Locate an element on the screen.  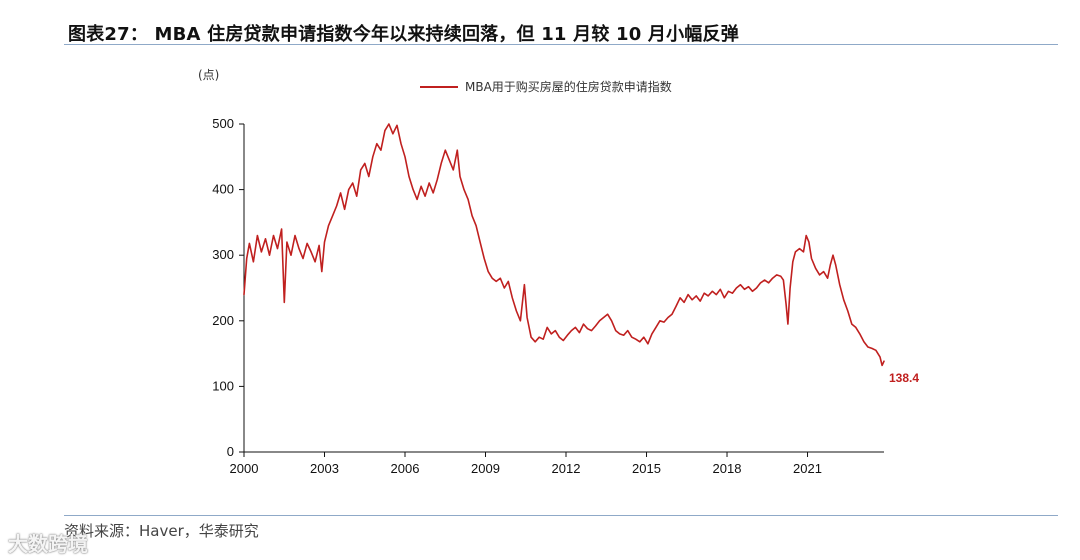
y-axis-ticks: 0 100 200 300 400 500 is located at coordinates (228, 287).